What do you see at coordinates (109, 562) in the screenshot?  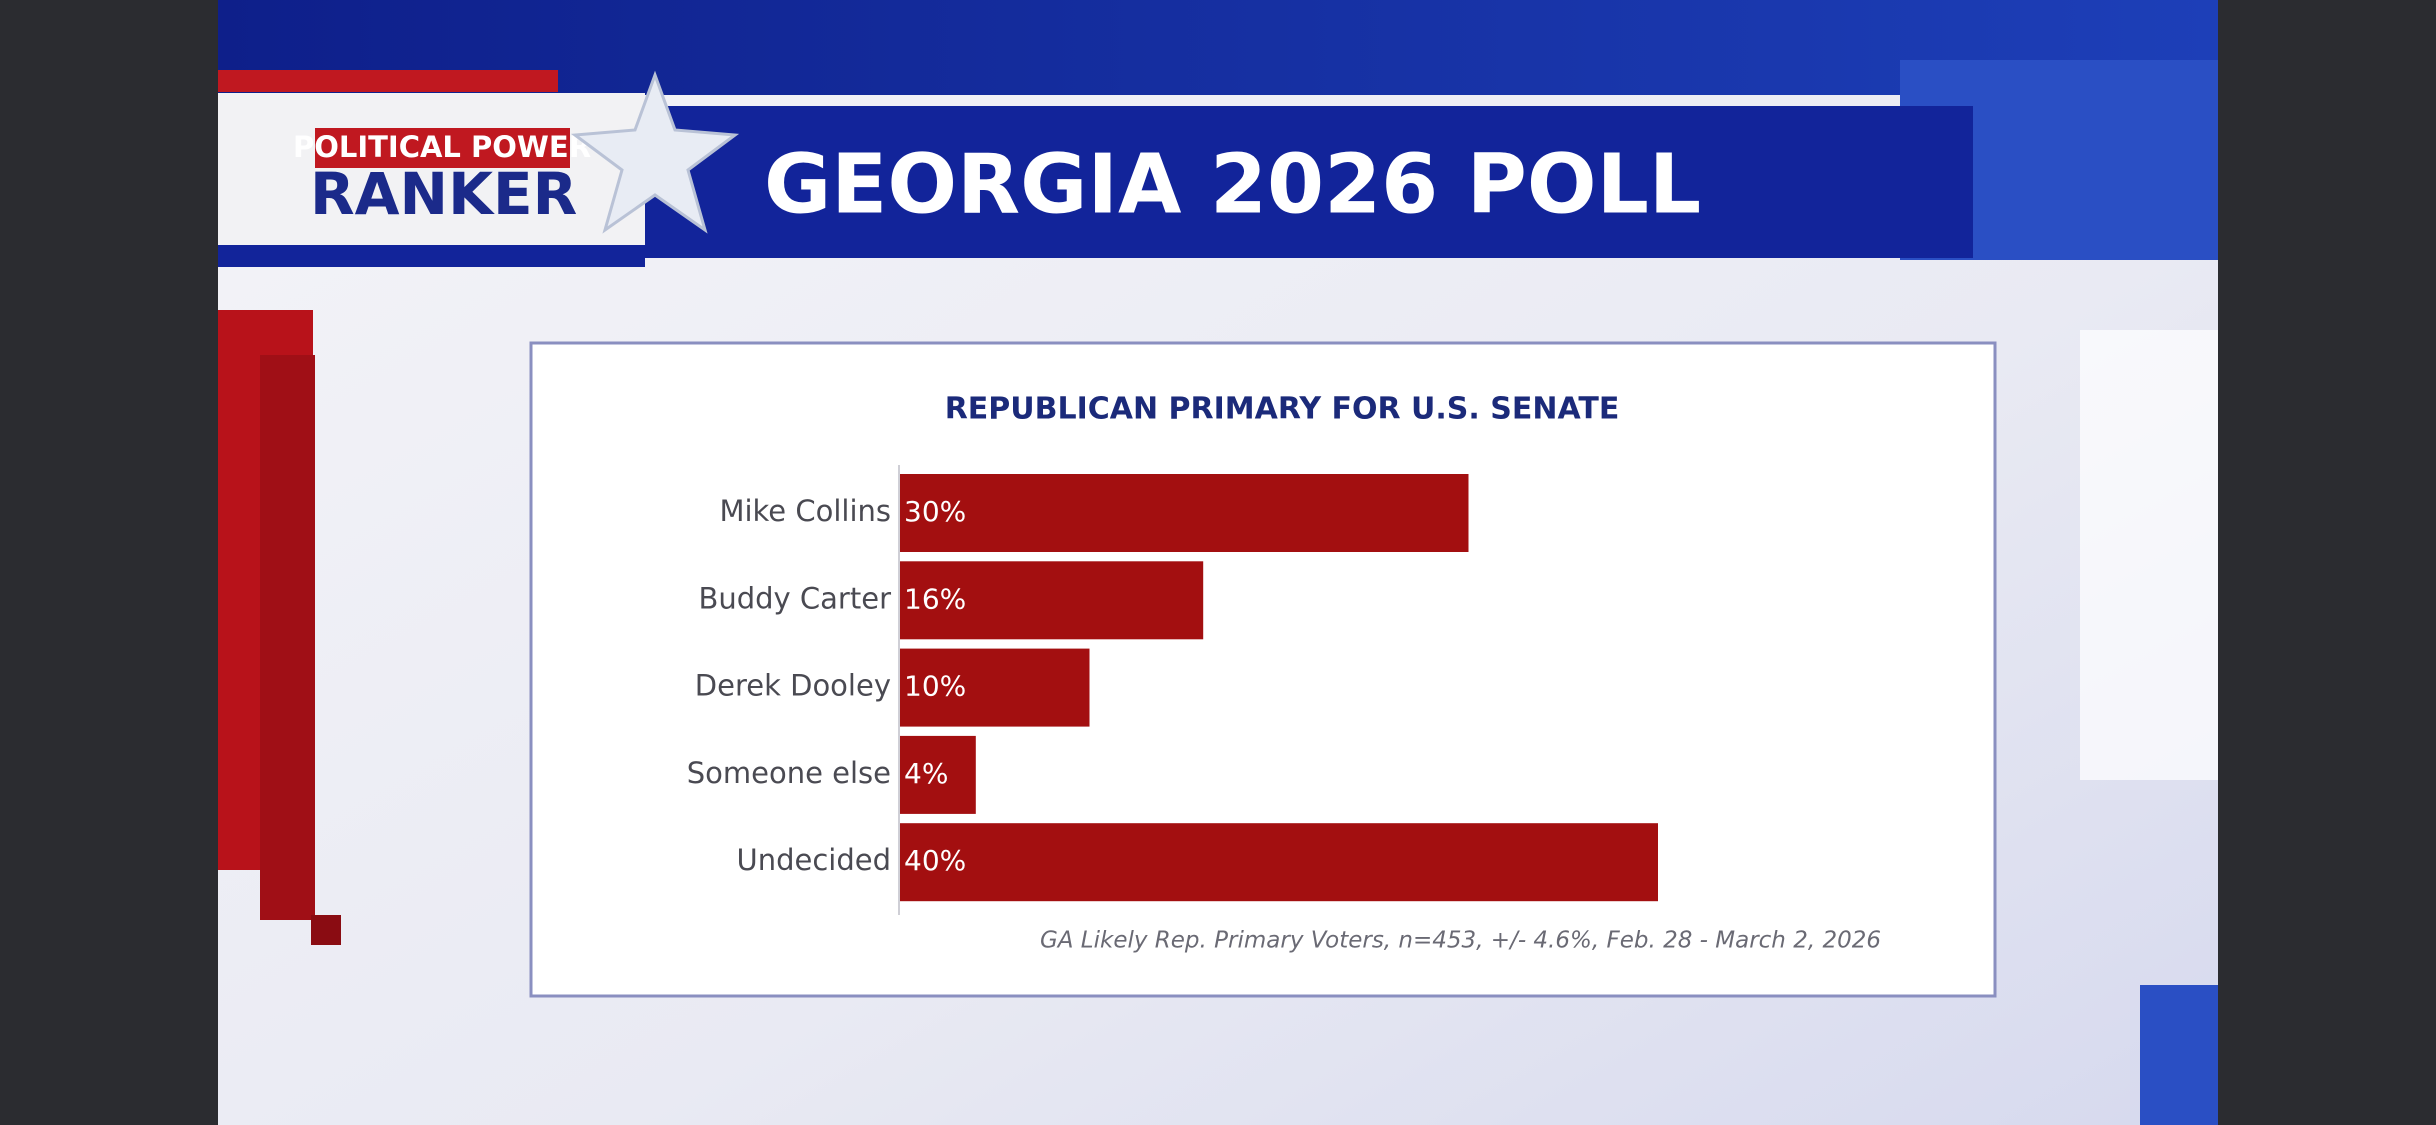 I see `left-frame` at bounding box center [109, 562].